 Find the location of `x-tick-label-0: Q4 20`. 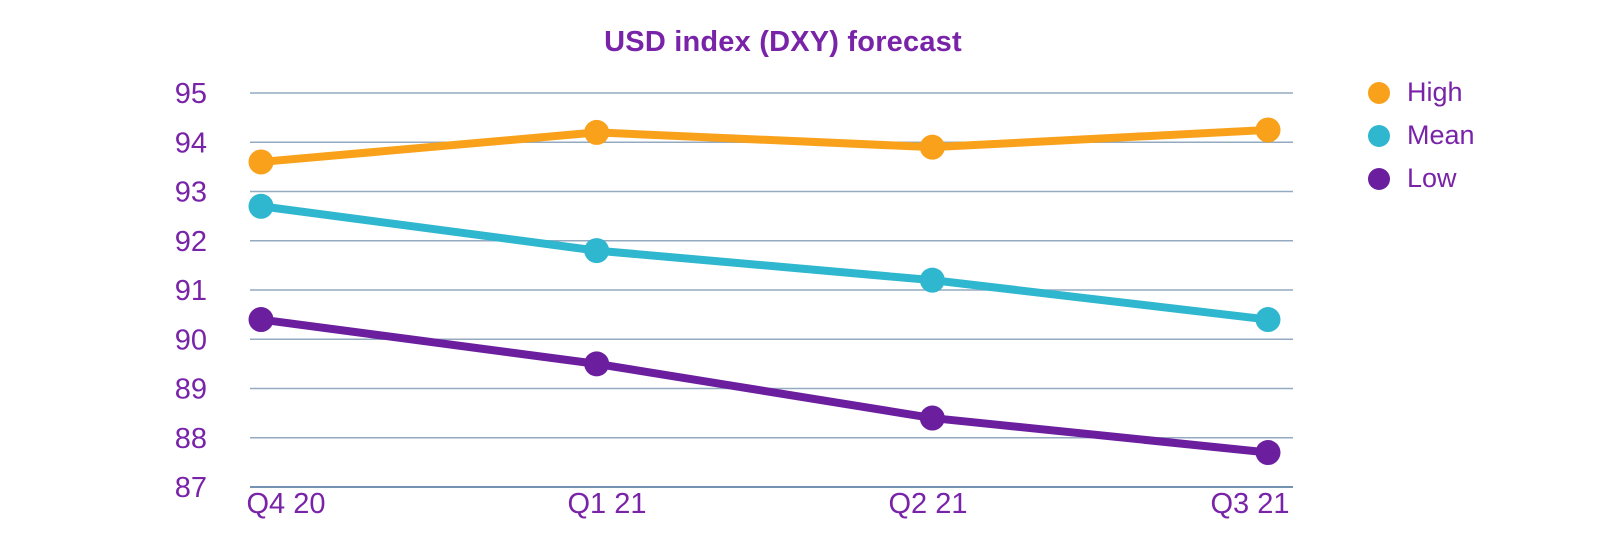

x-tick-label-0: Q4 20 is located at coordinates (286, 504).